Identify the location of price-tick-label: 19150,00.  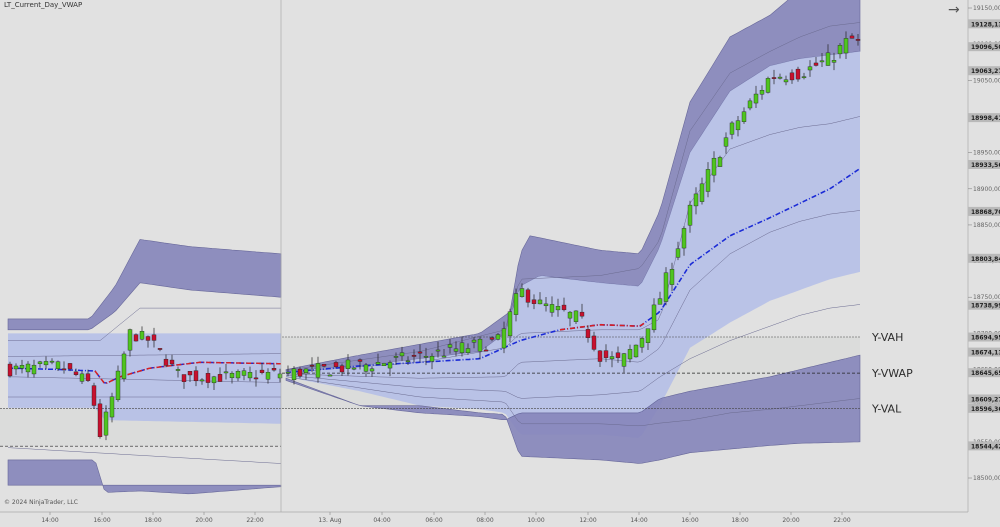
(986, 8).